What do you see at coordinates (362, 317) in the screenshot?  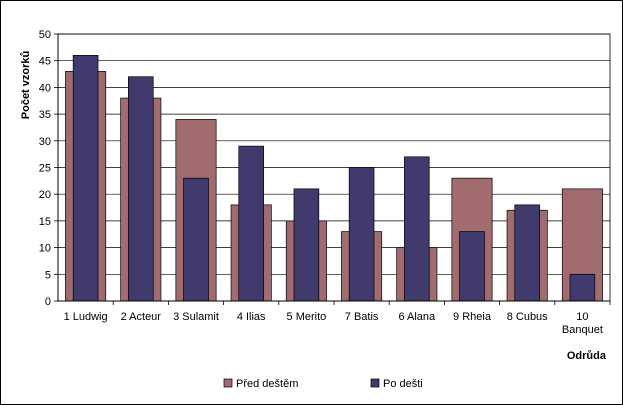 I see `x-tick-label: 7 Batis` at bounding box center [362, 317].